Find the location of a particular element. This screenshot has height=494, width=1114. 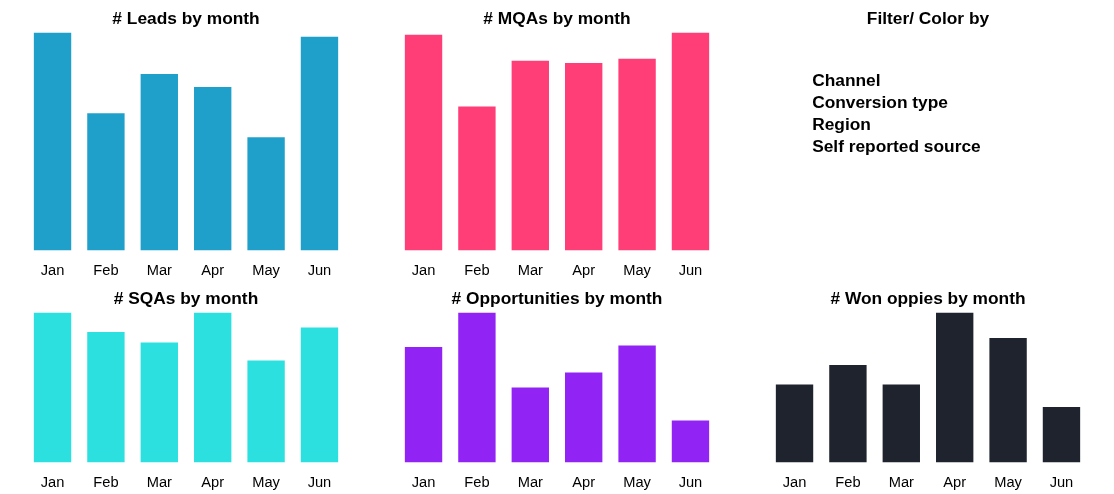

text: Region is located at coordinates (841, 124).